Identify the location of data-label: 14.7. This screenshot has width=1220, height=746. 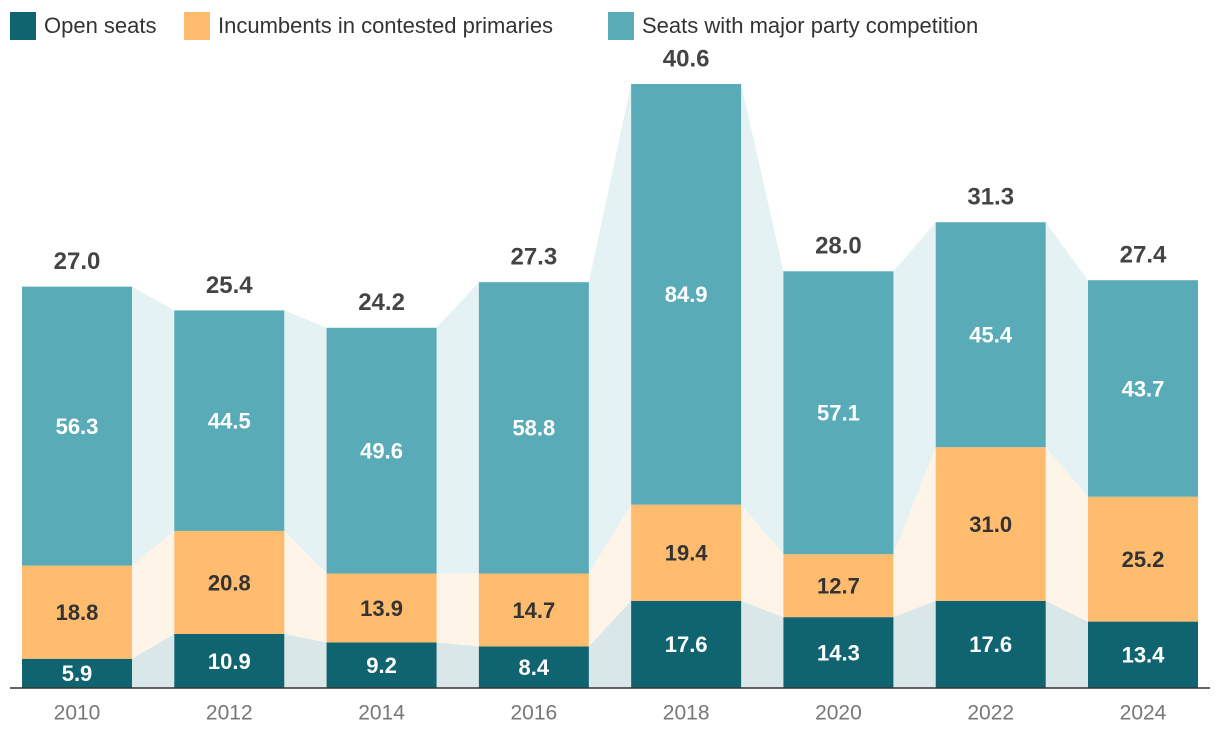
(533, 610).